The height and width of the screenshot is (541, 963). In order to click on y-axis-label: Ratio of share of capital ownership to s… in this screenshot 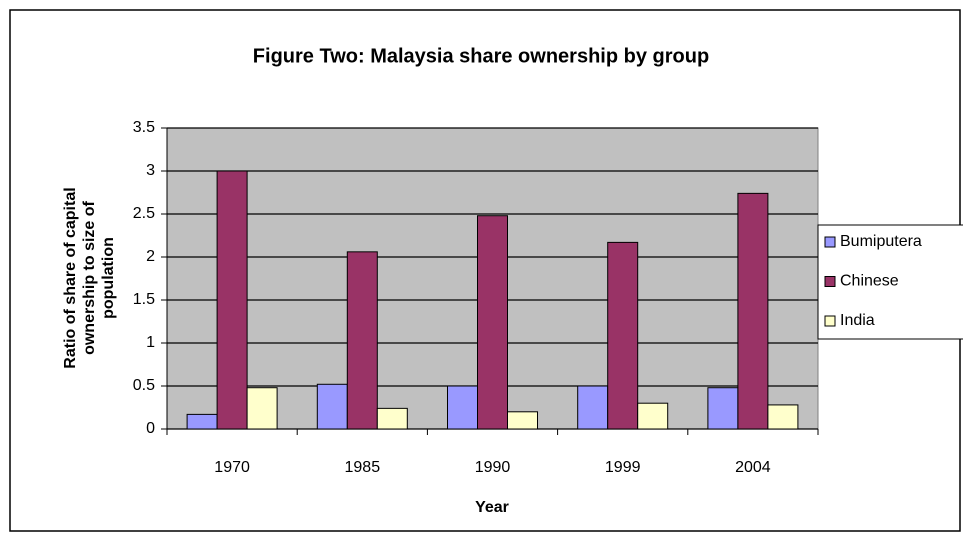, I will do `click(89, 278)`.